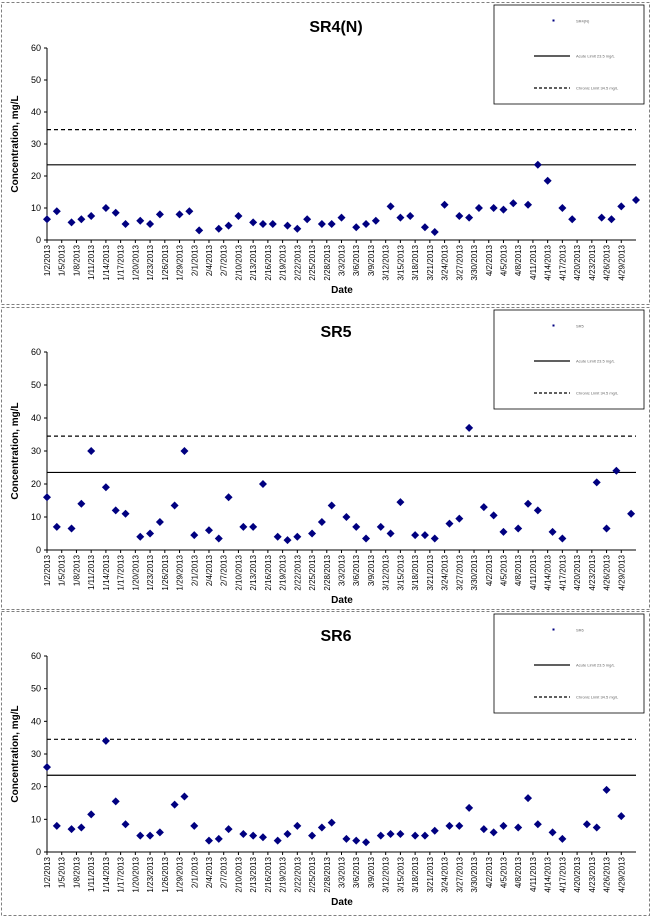 The height and width of the screenshot is (917, 651). Describe the element at coordinates (150, 874) in the screenshot. I see `x-tick-label: 1/23/2013` at that location.